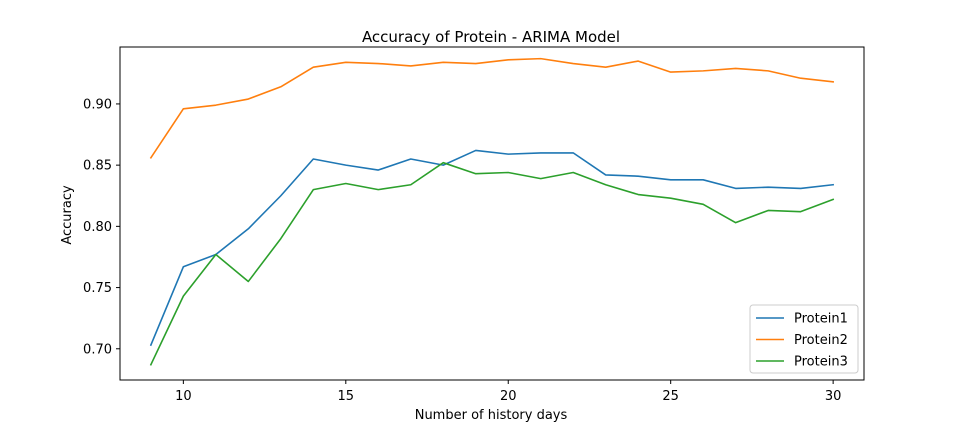  I want to click on legend: Protein1 Protein2 Protein3, so click(804, 339).